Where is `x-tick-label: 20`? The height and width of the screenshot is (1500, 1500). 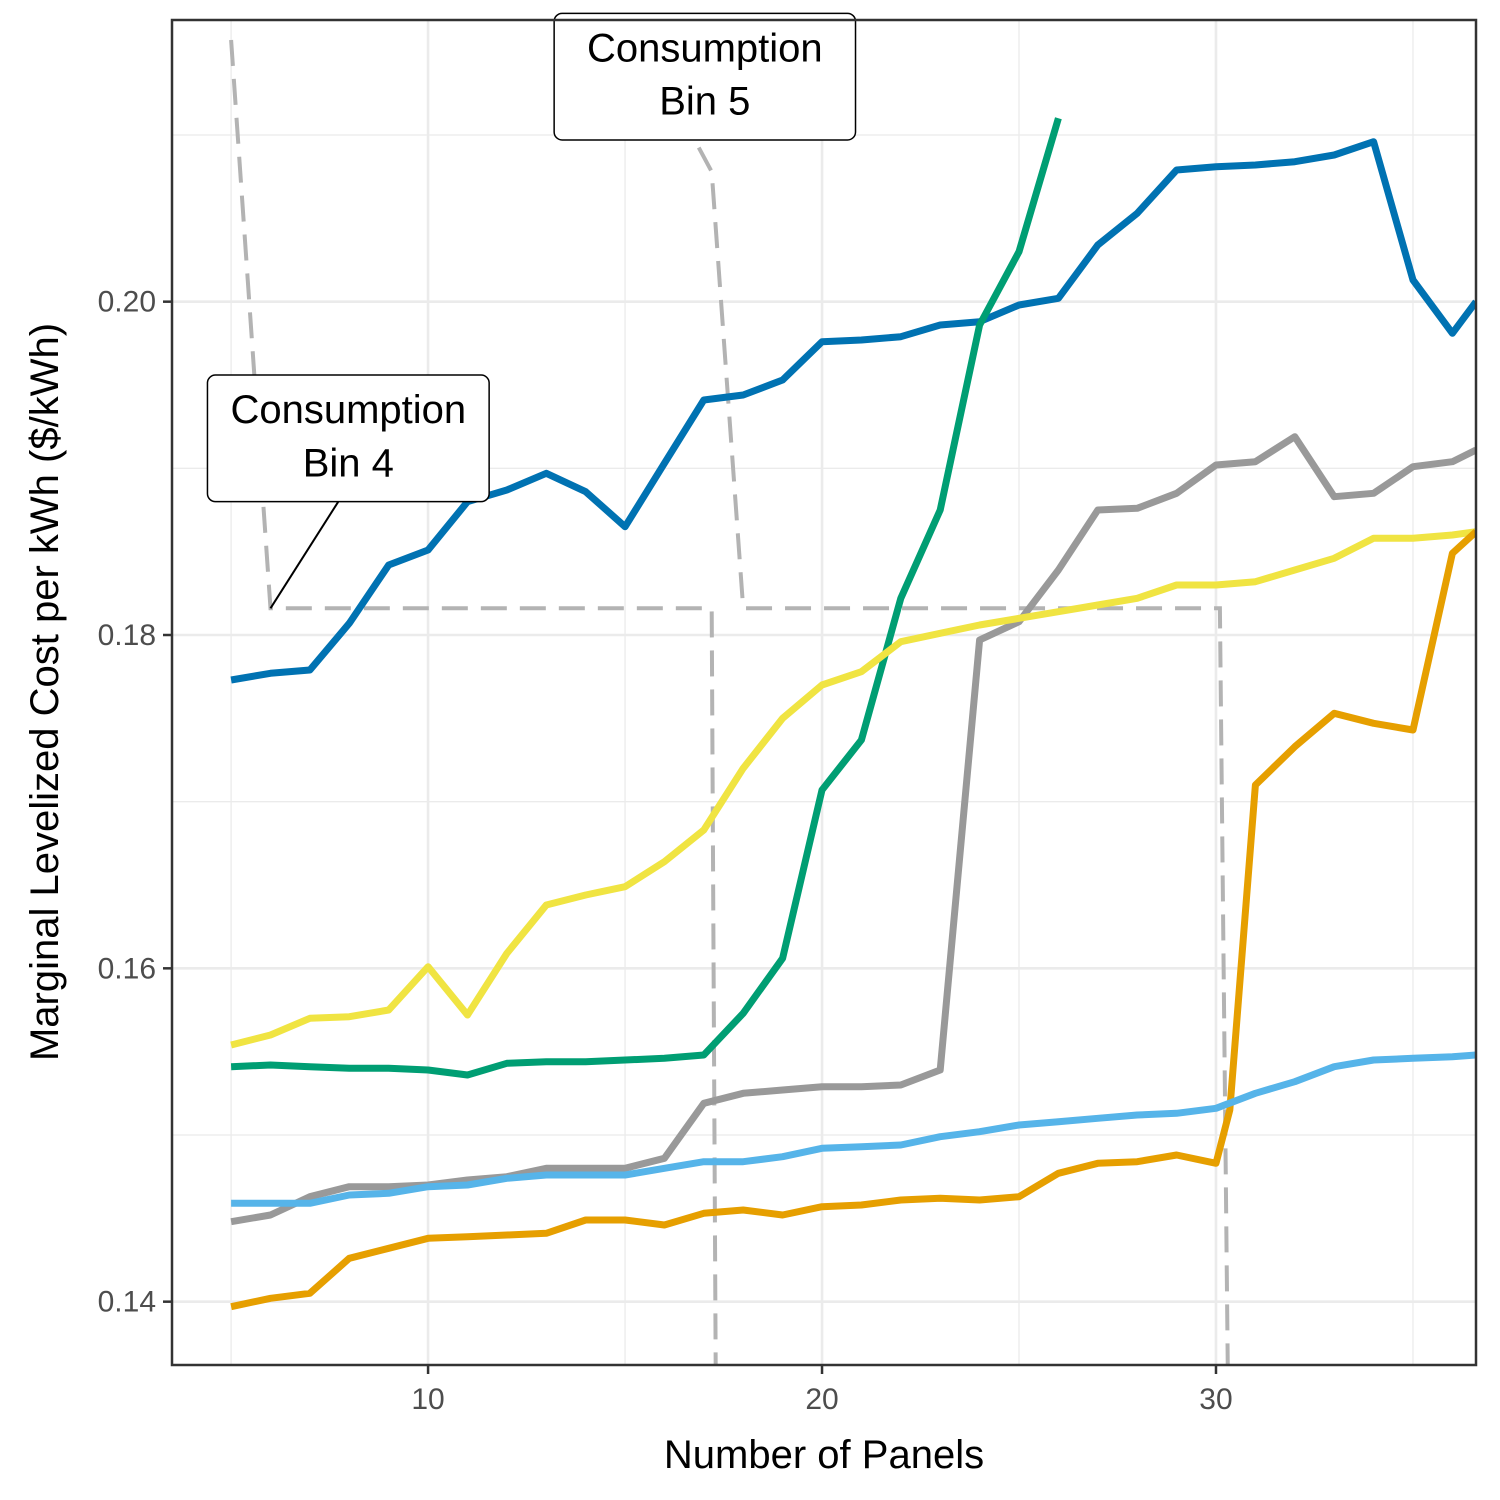 x-tick-label: 20 is located at coordinates (821, 1399).